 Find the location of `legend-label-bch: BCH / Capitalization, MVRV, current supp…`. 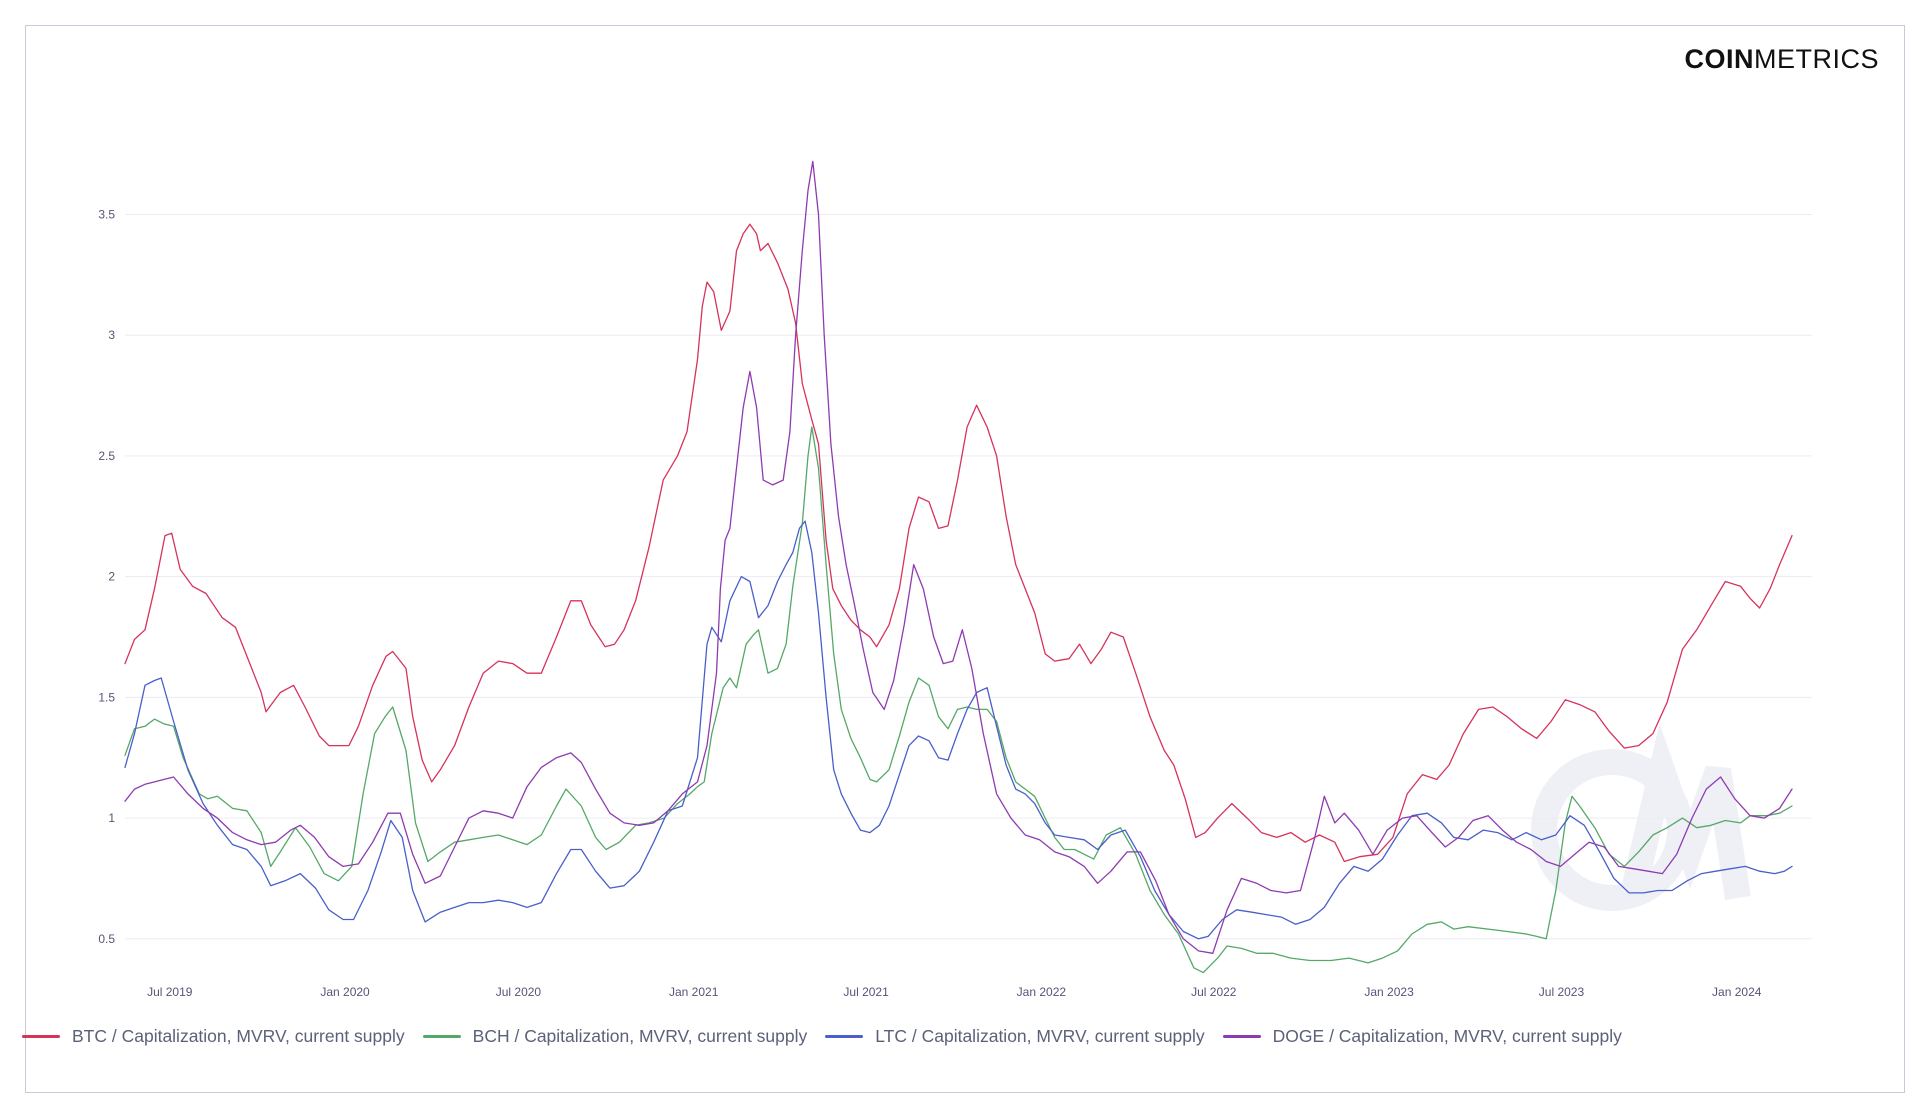

legend-label-bch: BCH / Capitalization, MVRV, current supp… is located at coordinates (640, 1036).